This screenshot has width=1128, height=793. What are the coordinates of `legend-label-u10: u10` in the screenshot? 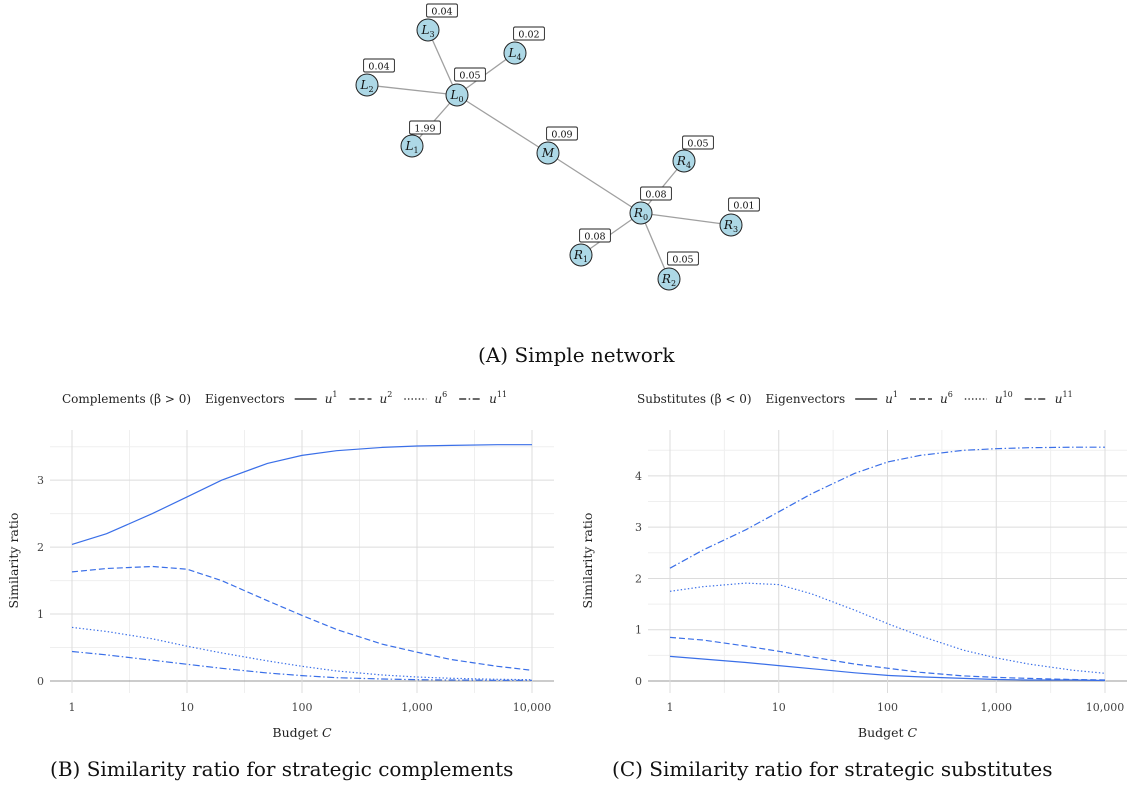 It's located at (1004, 398).